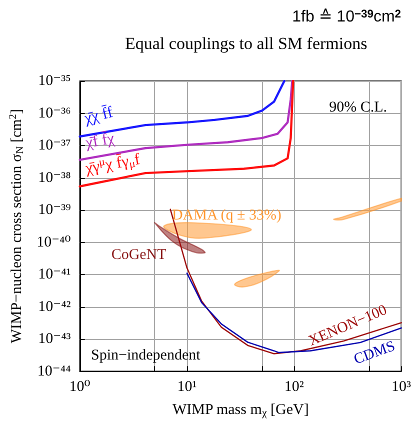  I want to click on text: χ̄γμχ f̄γμf, so click(112, 164).